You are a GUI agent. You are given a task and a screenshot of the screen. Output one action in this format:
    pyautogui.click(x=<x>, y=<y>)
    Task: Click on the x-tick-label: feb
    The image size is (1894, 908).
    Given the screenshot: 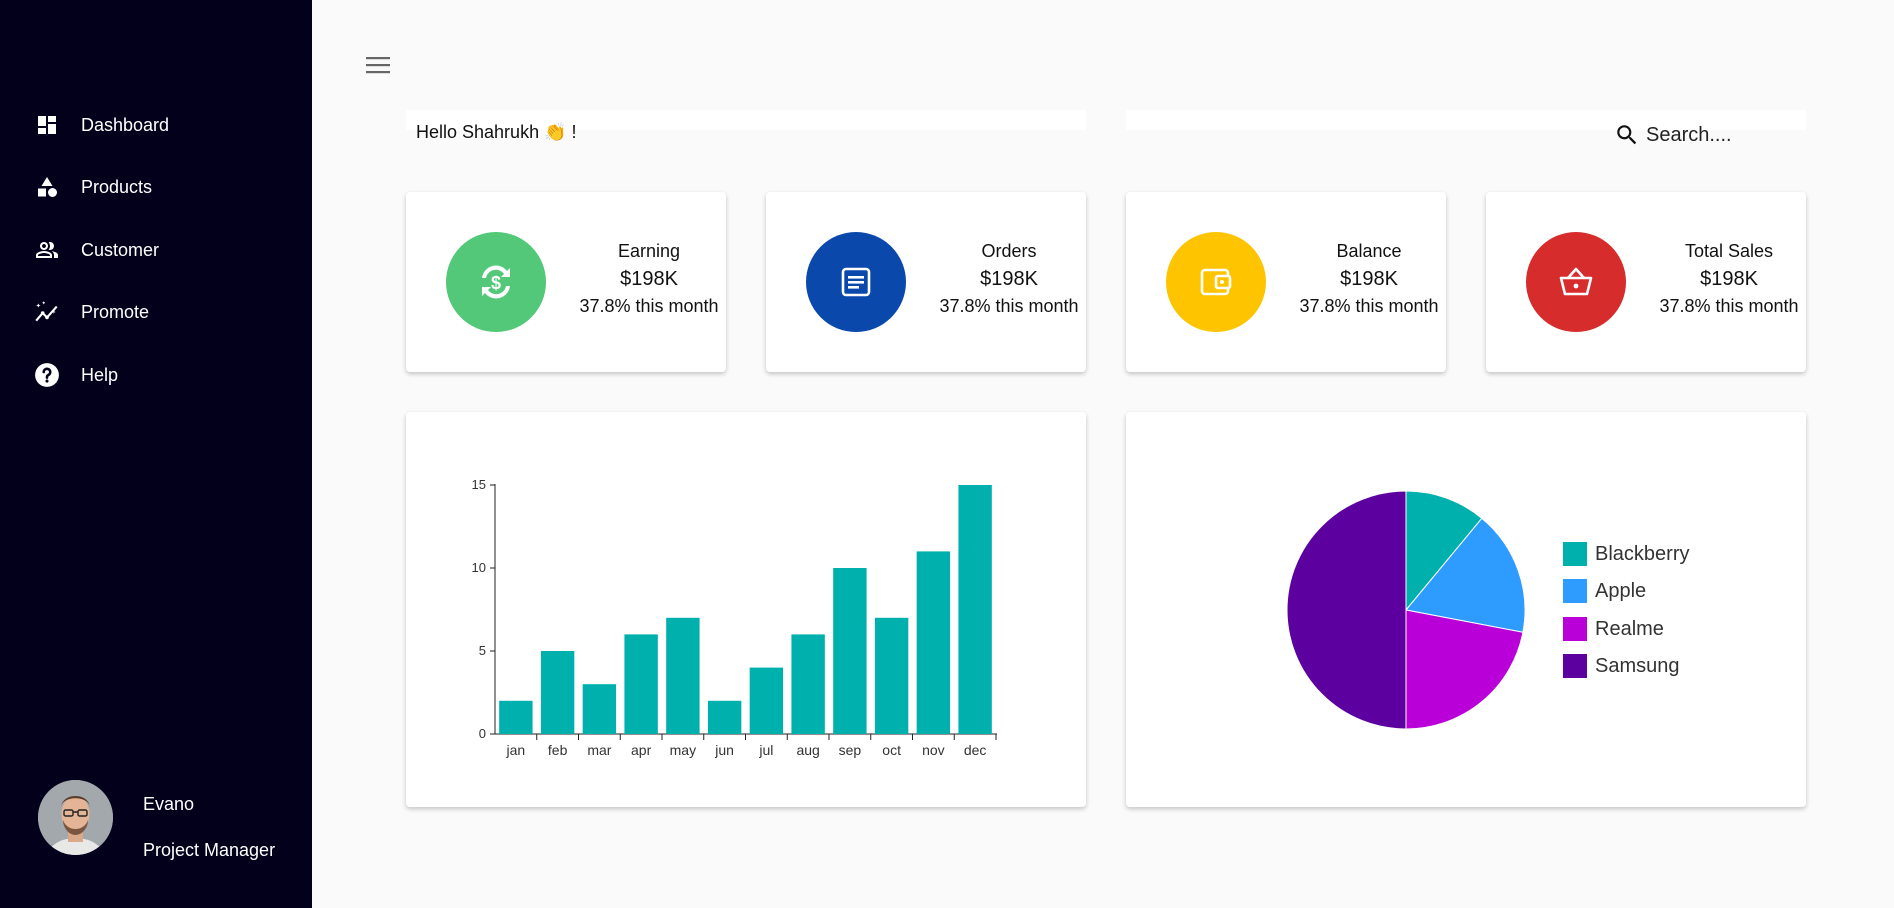 What is the action you would take?
    pyautogui.click(x=558, y=750)
    